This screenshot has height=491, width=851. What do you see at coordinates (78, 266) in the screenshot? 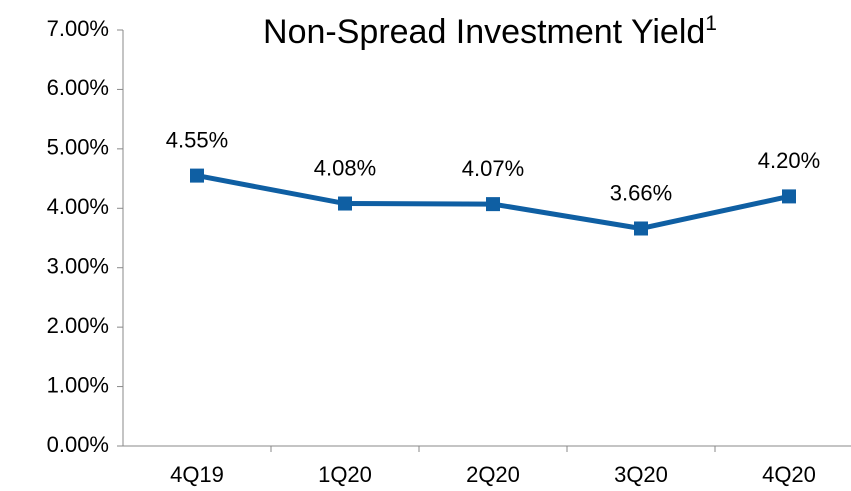
I see `y-tick-label: 3.00%` at bounding box center [78, 266].